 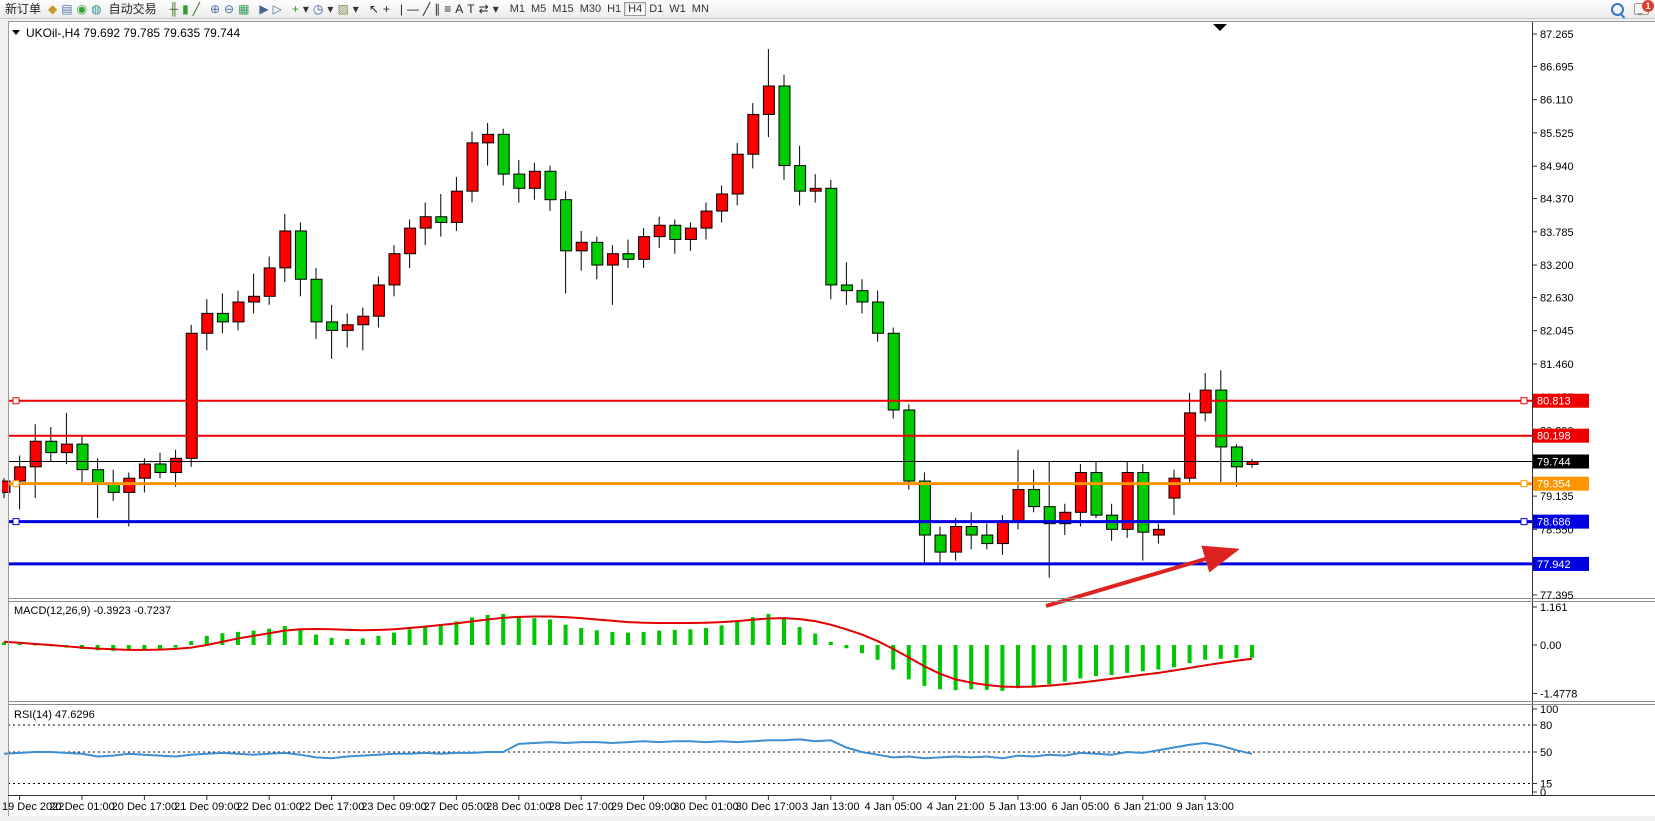 What do you see at coordinates (92, 611) in the screenshot?
I see `macd-label: MACD(12,26,9) -0.3923 -0.7237` at bounding box center [92, 611].